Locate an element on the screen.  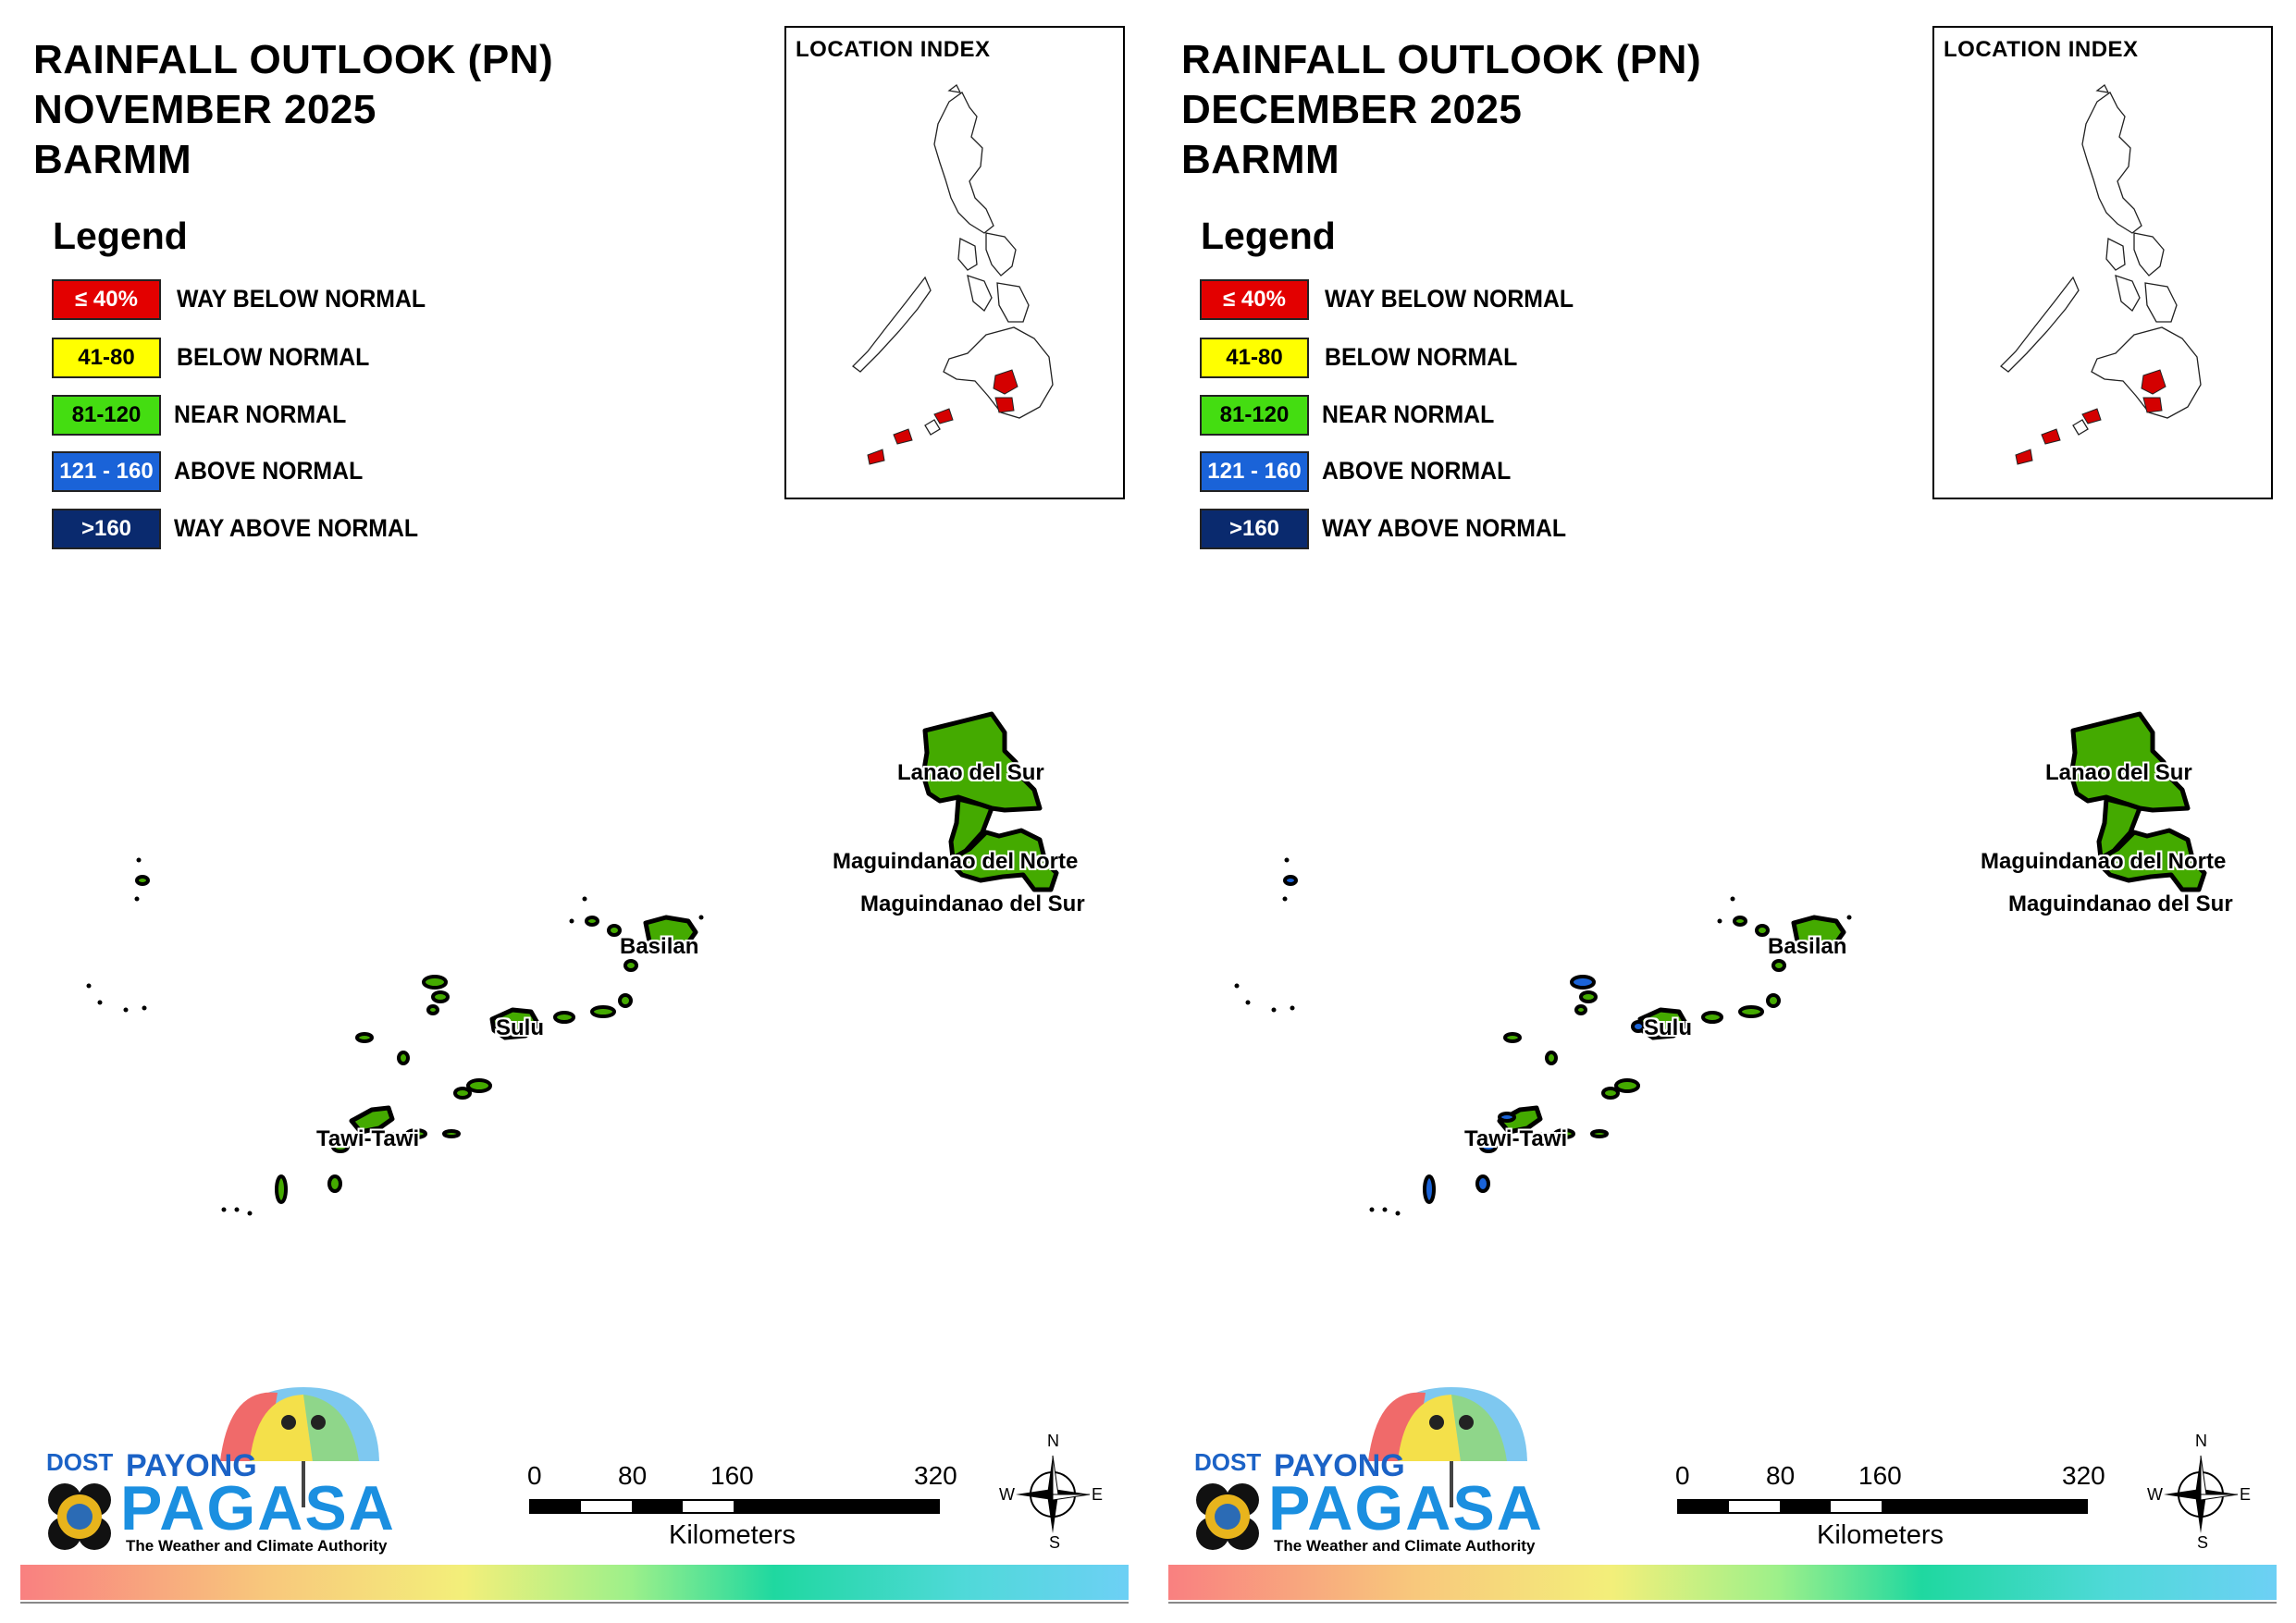
province-maguindanao-del-sur is located at coordinates (2152, 860).